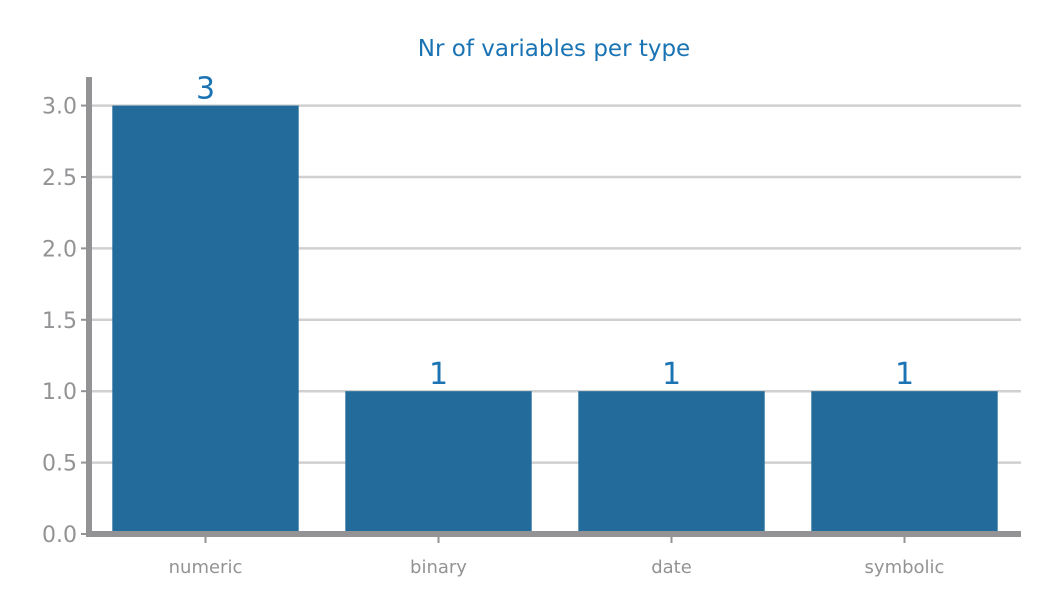  Describe the element at coordinates (59, 249) in the screenshot. I see `y-tick-label-4: 2.0` at that location.